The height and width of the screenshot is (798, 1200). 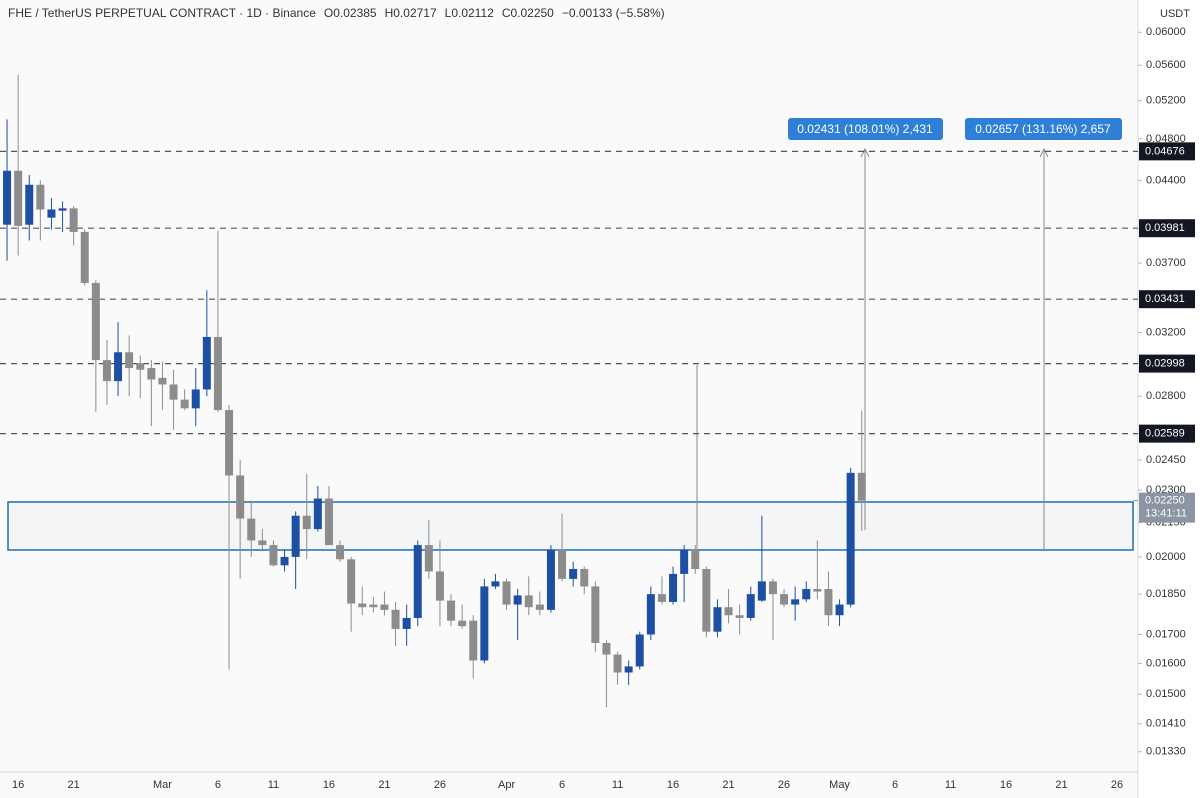 What do you see at coordinates (410, 13) in the screenshot?
I see `ohlc-high: H0.02717` at bounding box center [410, 13].